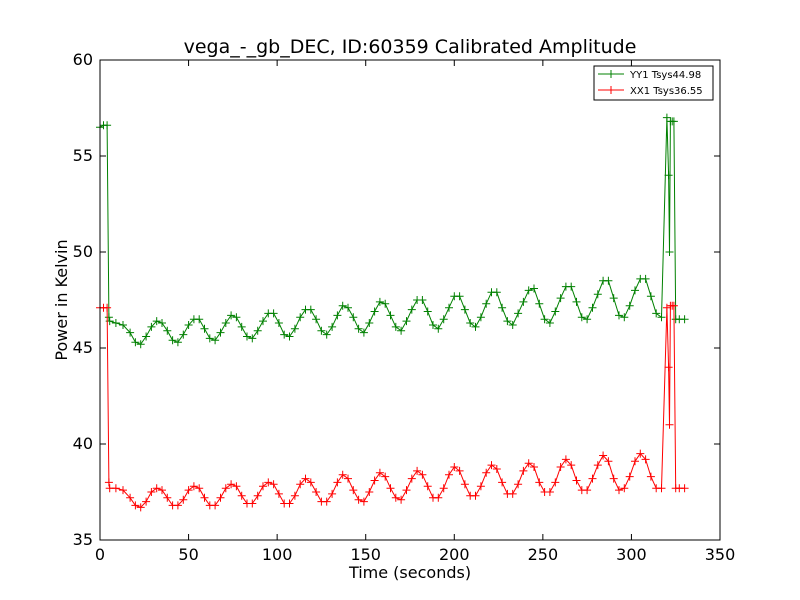  I want to click on legend-box, so click(653, 83).